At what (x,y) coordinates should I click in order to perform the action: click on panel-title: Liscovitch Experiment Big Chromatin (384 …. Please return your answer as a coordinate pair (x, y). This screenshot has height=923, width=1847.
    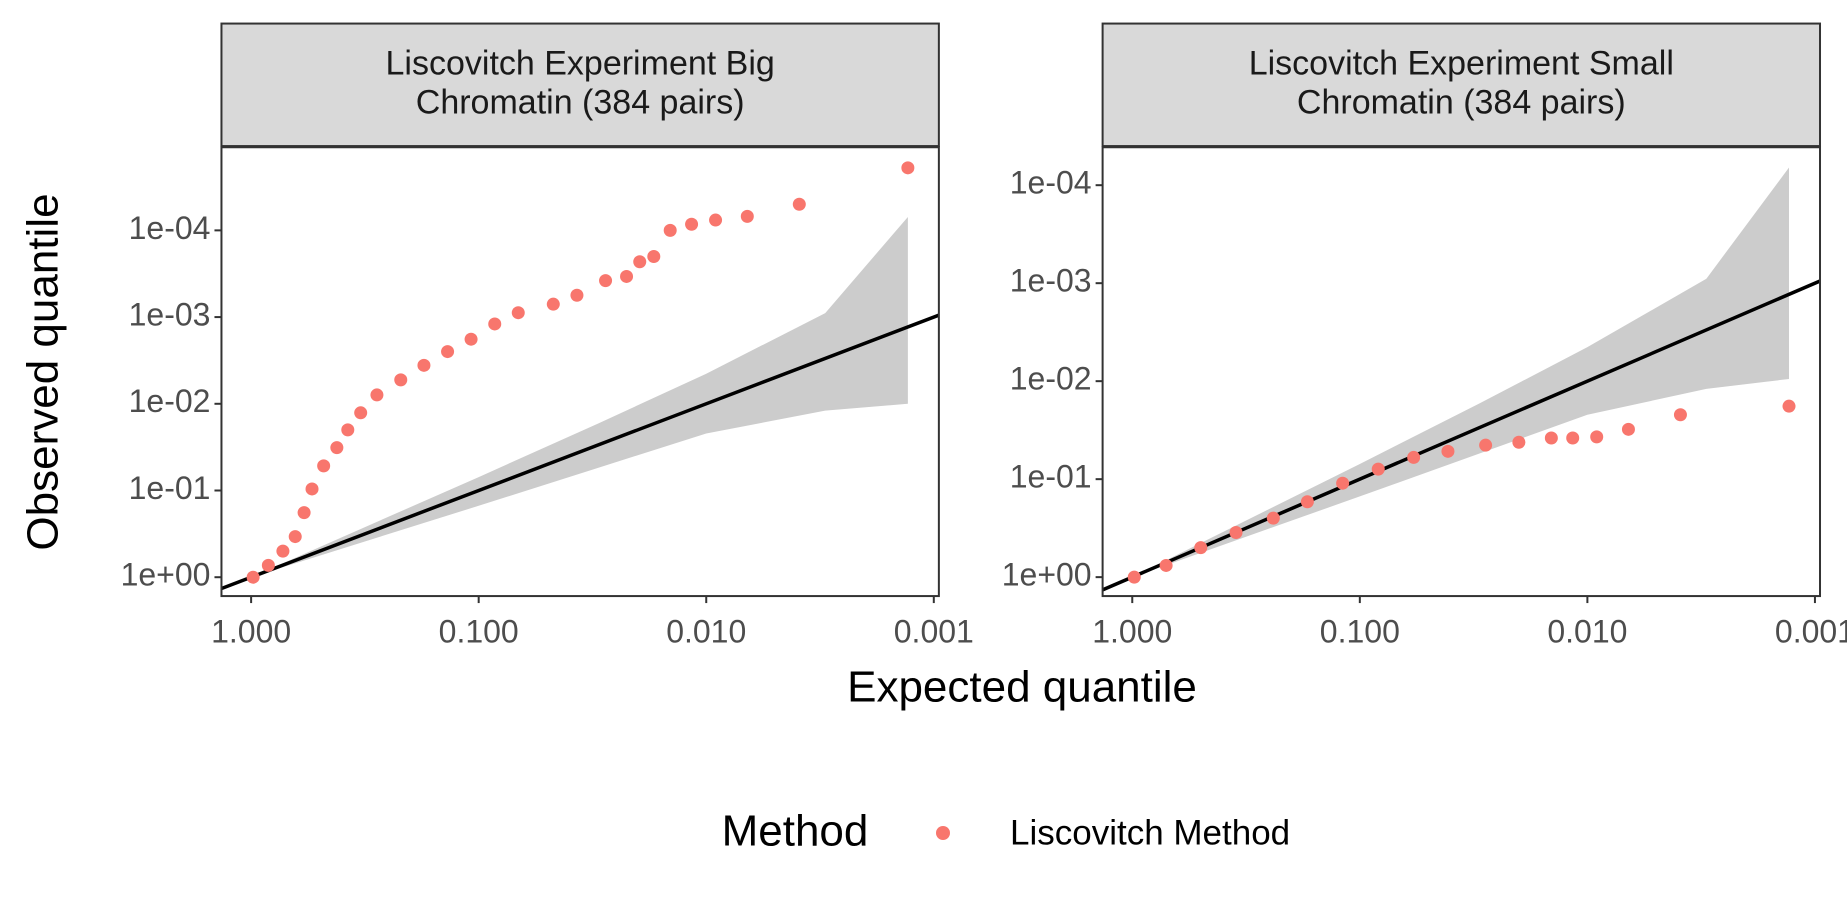
    Looking at the image, I should click on (580, 82).